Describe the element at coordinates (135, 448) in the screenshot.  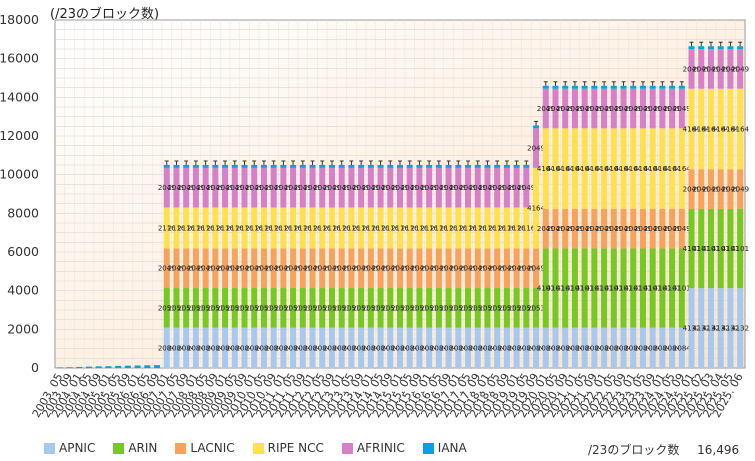
I see `legend-item: ARIN` at that location.